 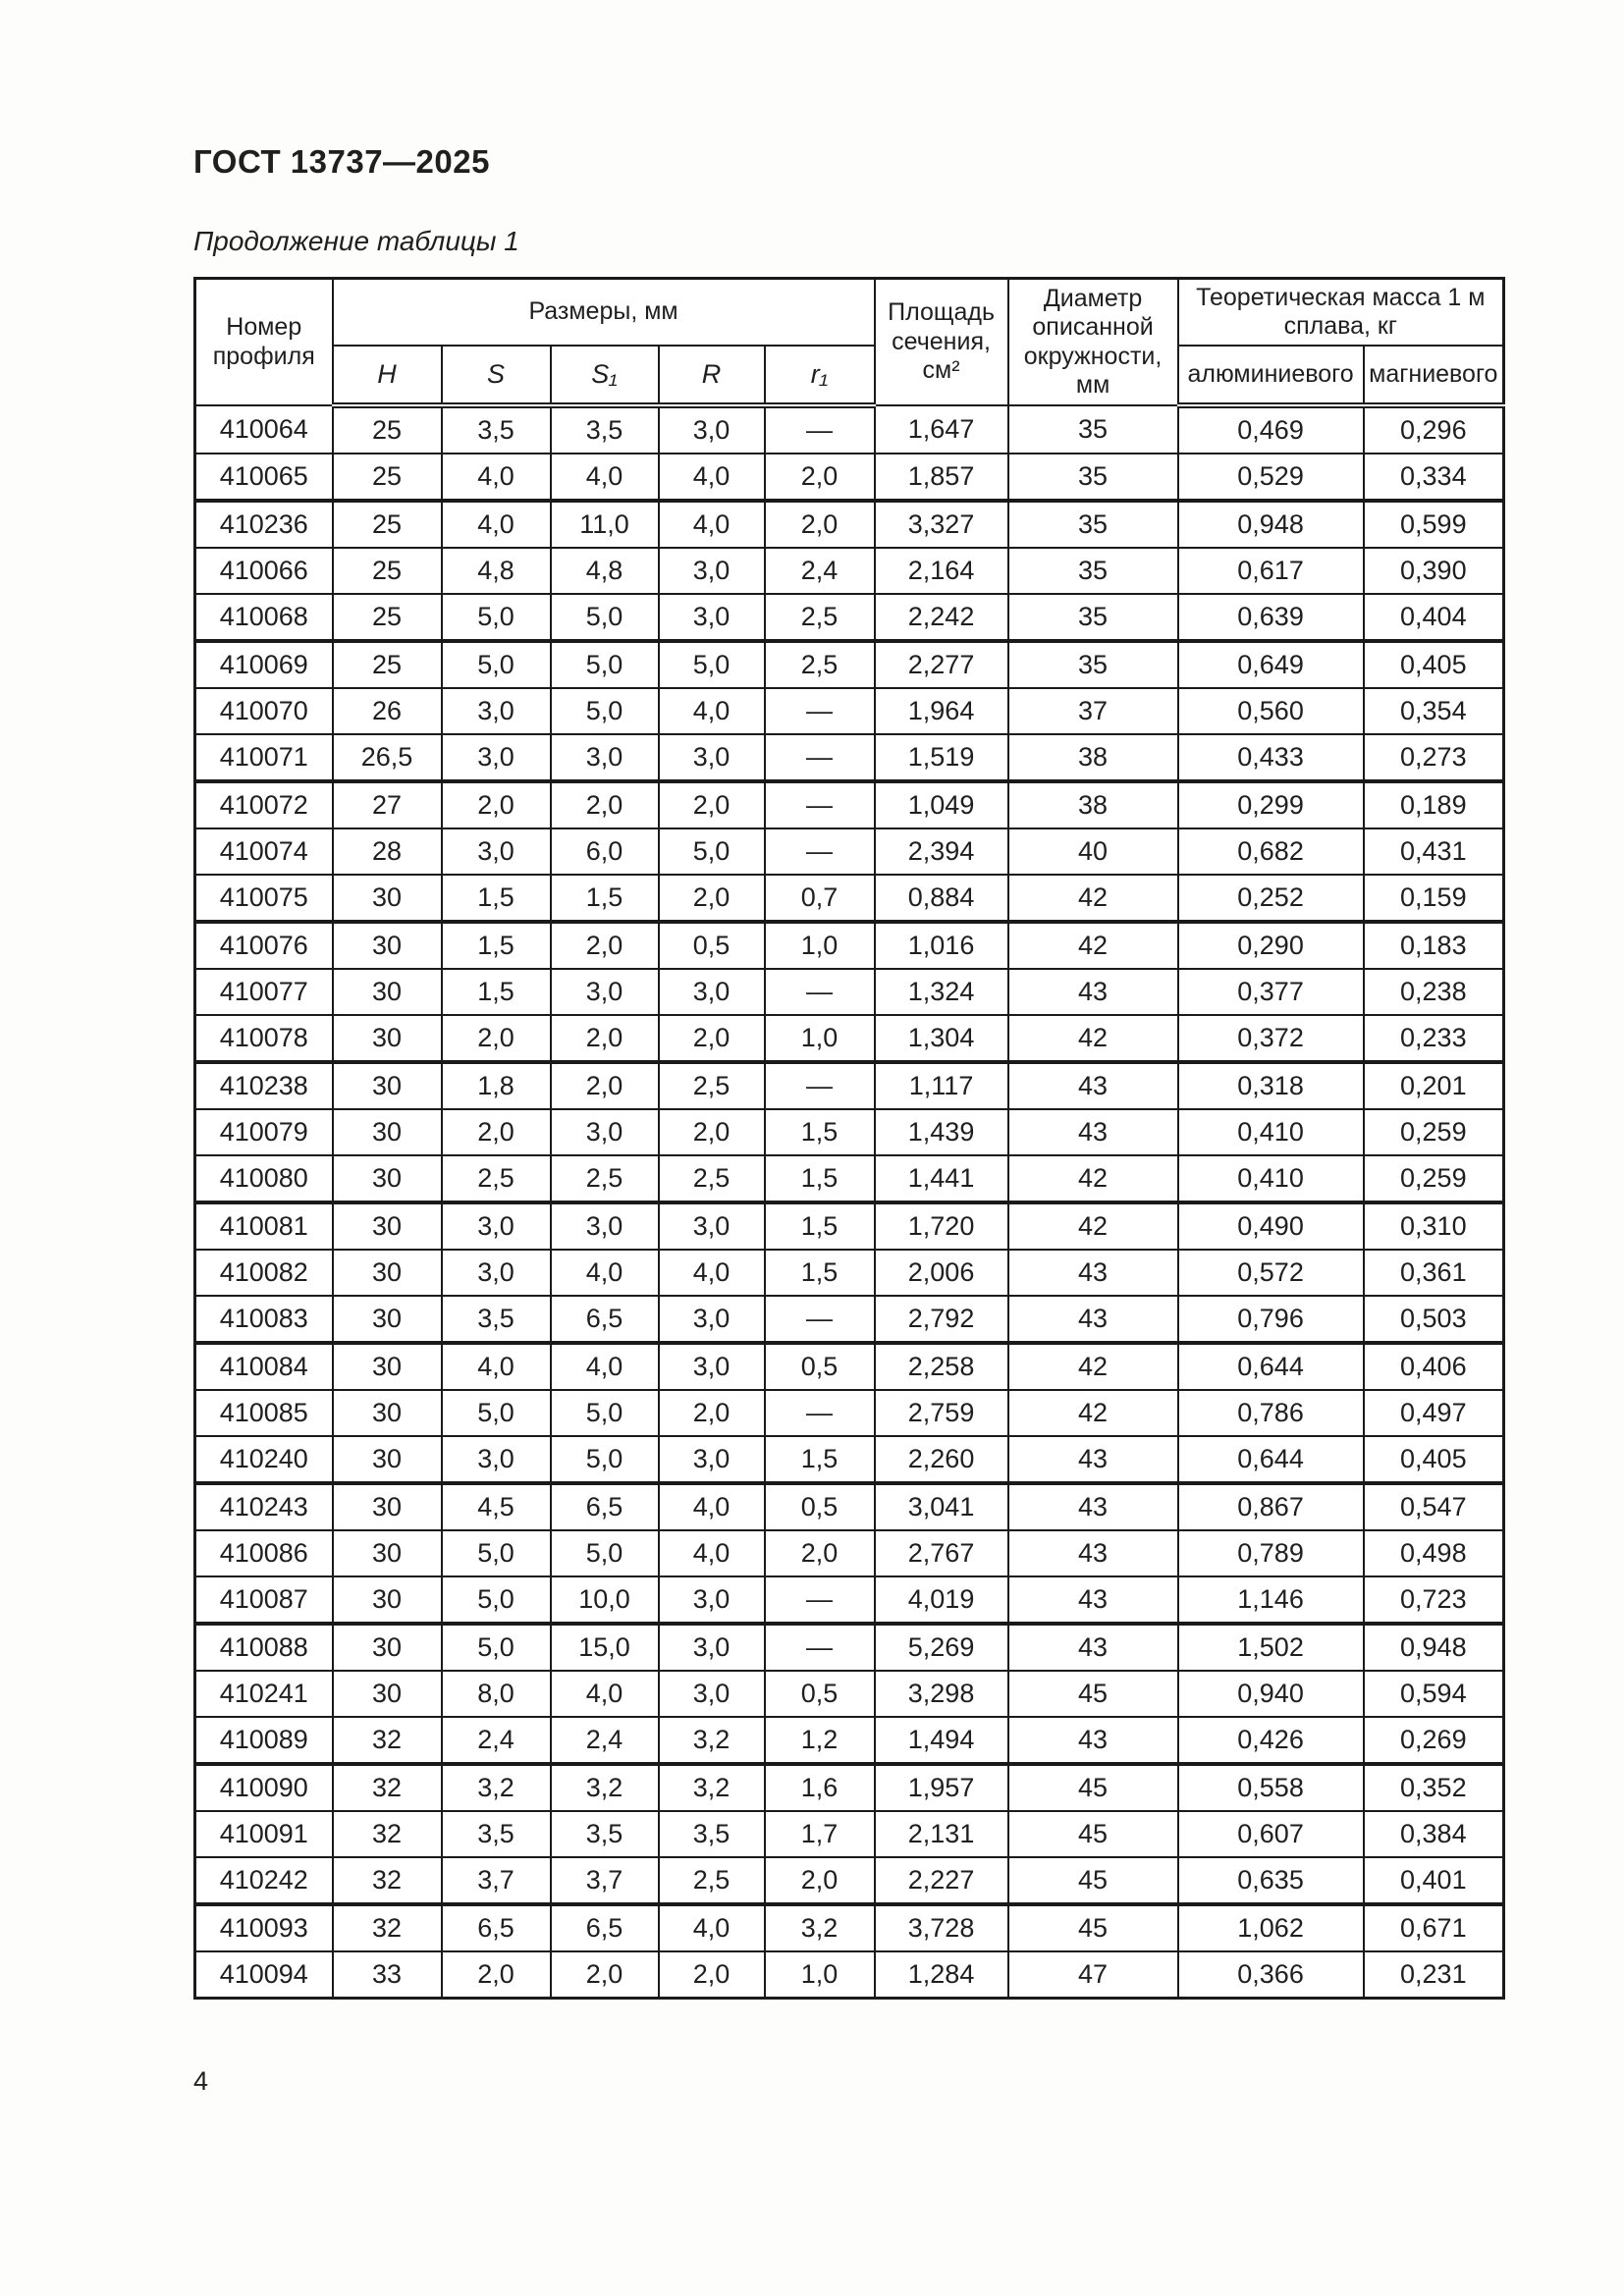 I want to click on cell-profile: 410241, so click(x=263, y=1694).